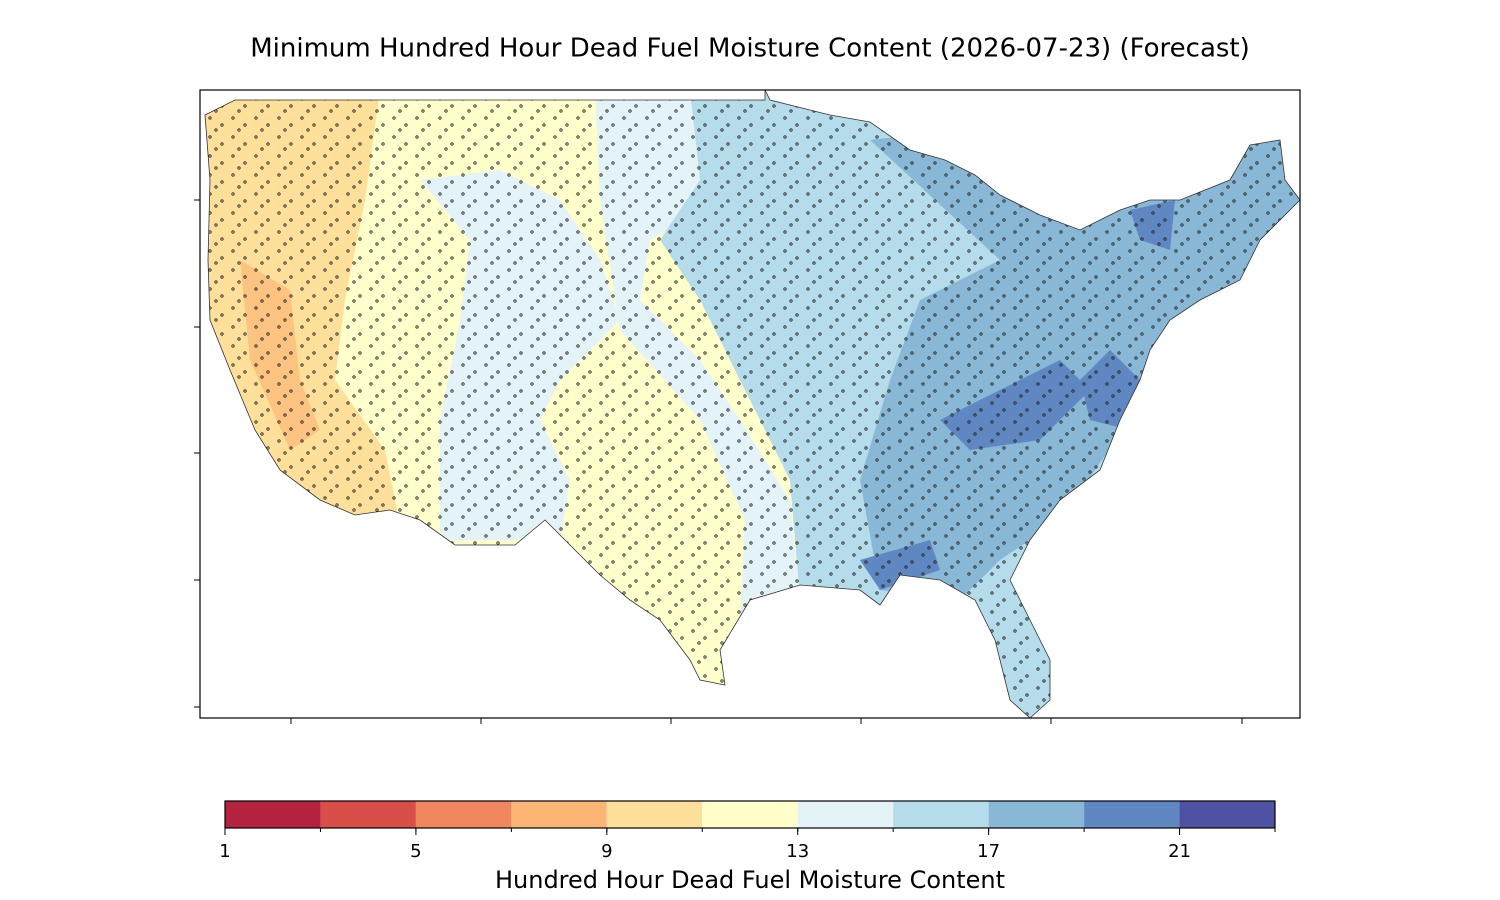 The image size is (1500, 900). What do you see at coordinates (415, 851) in the screenshot?
I see `colorbar-tick-label: 5` at bounding box center [415, 851].